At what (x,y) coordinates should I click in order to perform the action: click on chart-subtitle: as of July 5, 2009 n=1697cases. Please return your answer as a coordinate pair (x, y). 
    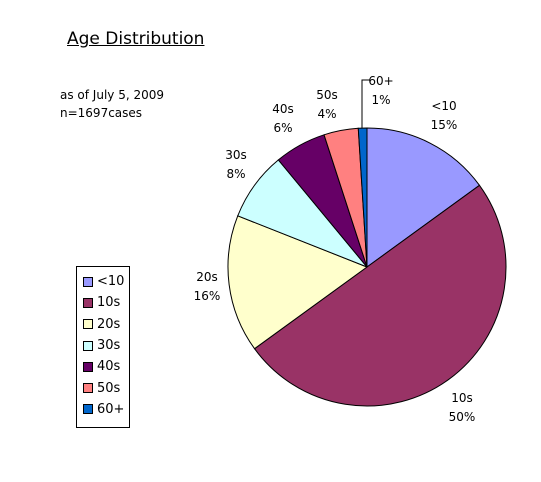
    Looking at the image, I should click on (112, 104).